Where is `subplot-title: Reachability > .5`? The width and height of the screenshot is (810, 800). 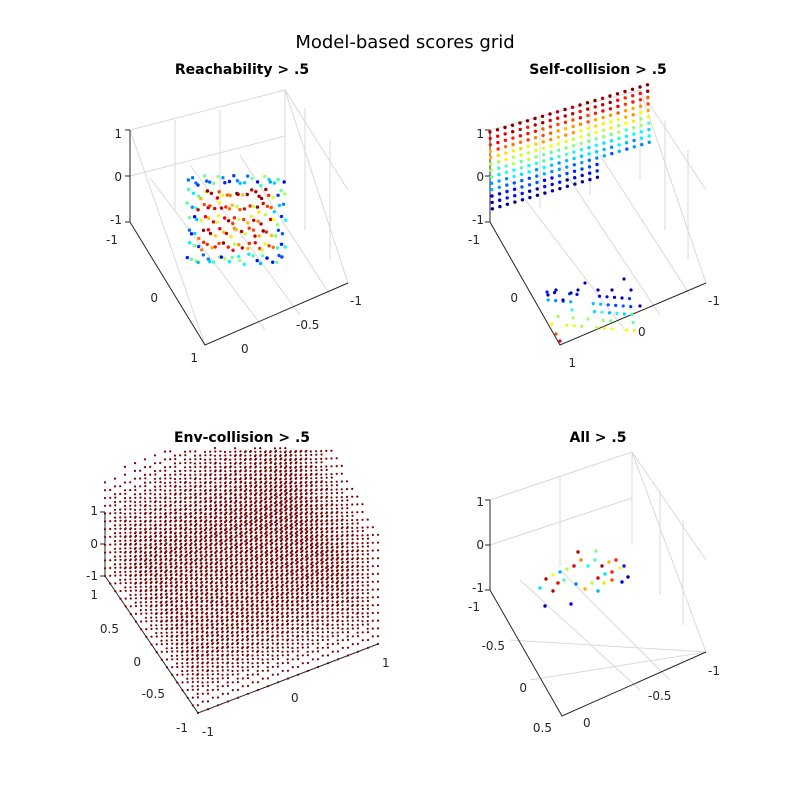
subplot-title: Reachability > .5 is located at coordinates (242, 70).